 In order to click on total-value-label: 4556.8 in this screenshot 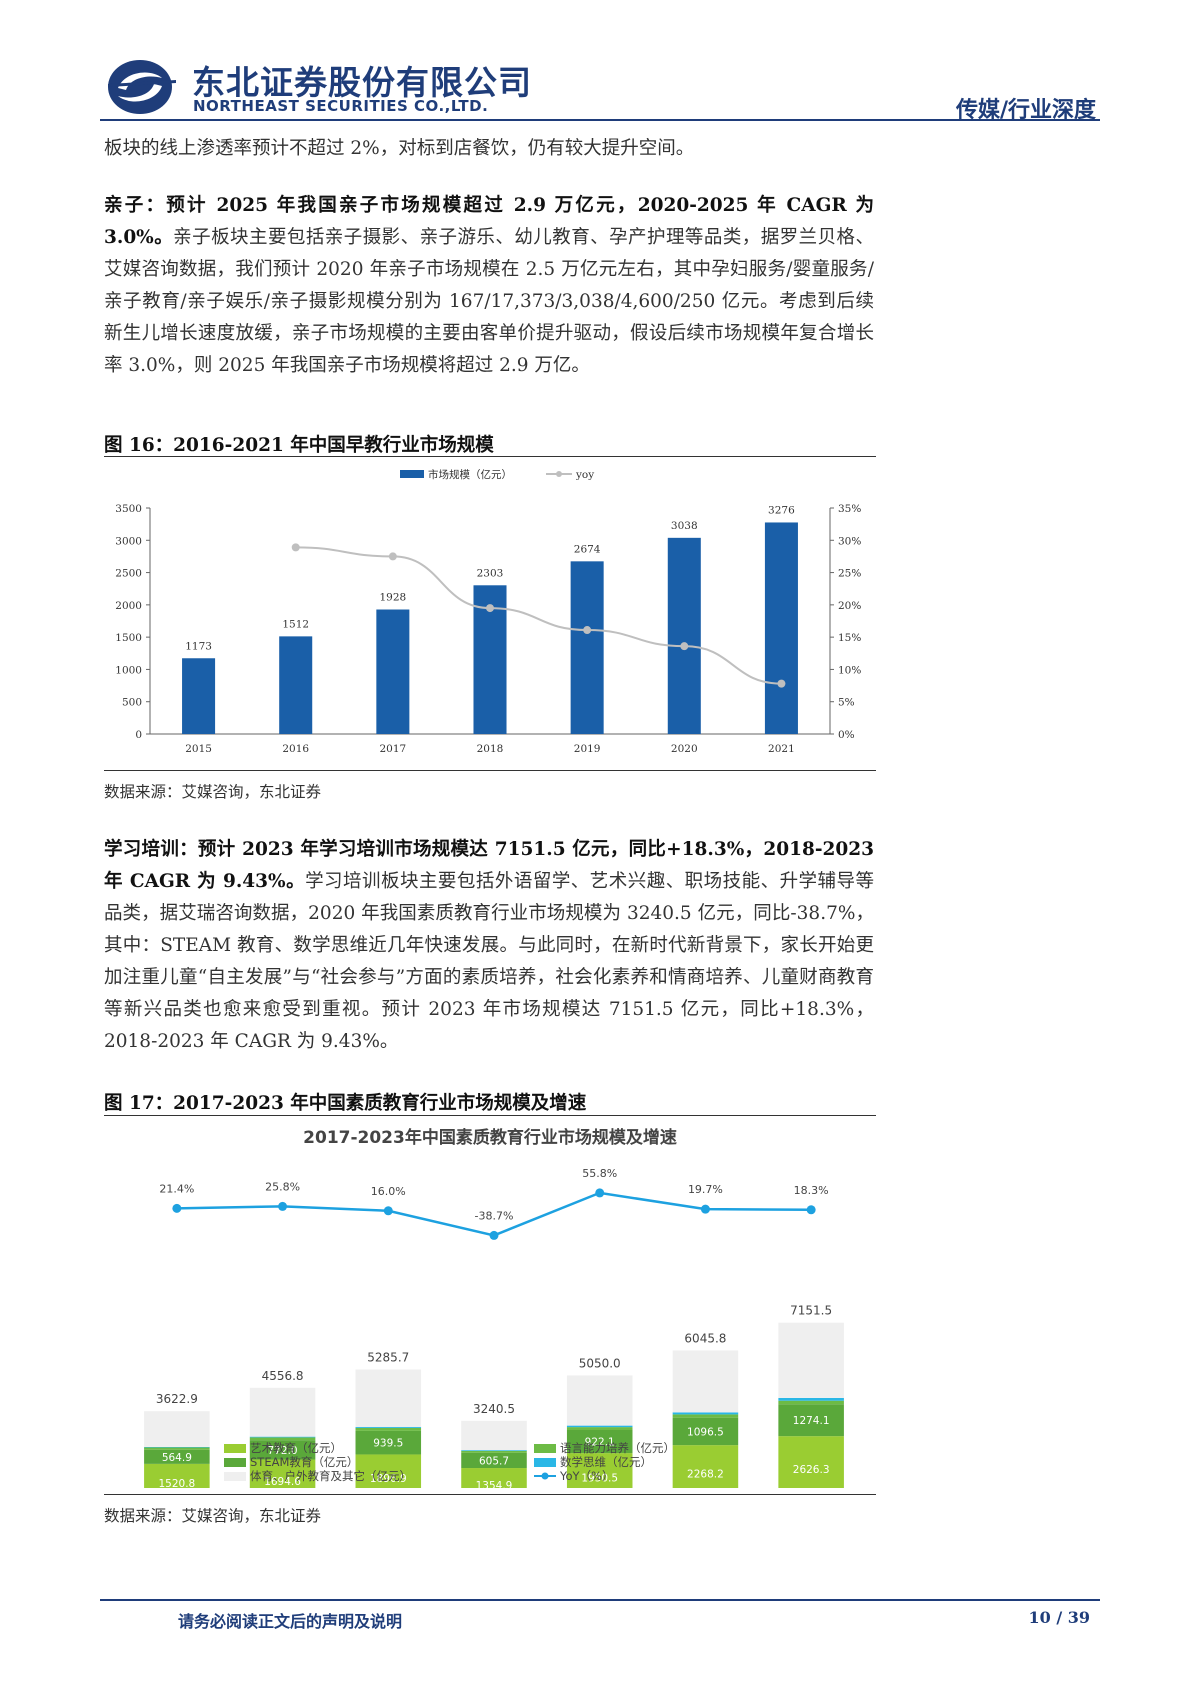, I will do `click(283, 1376)`.